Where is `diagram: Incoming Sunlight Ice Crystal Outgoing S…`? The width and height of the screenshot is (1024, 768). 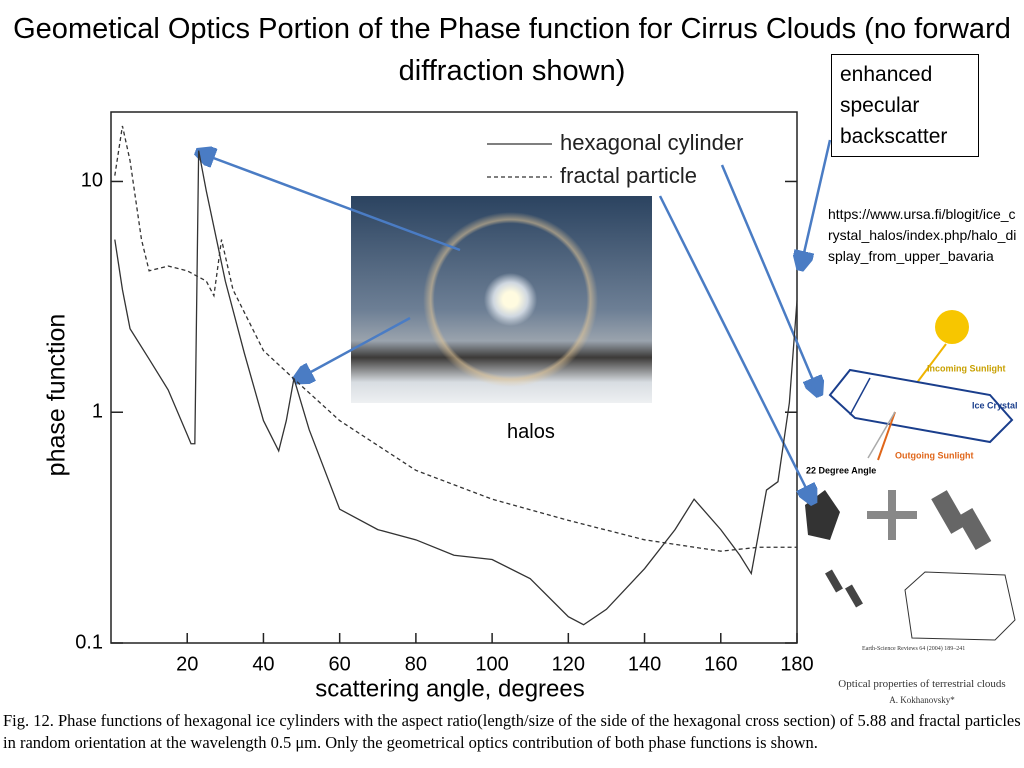
diagram: Incoming Sunlight Ice Crystal Outgoing S… is located at coordinates (911, 475).